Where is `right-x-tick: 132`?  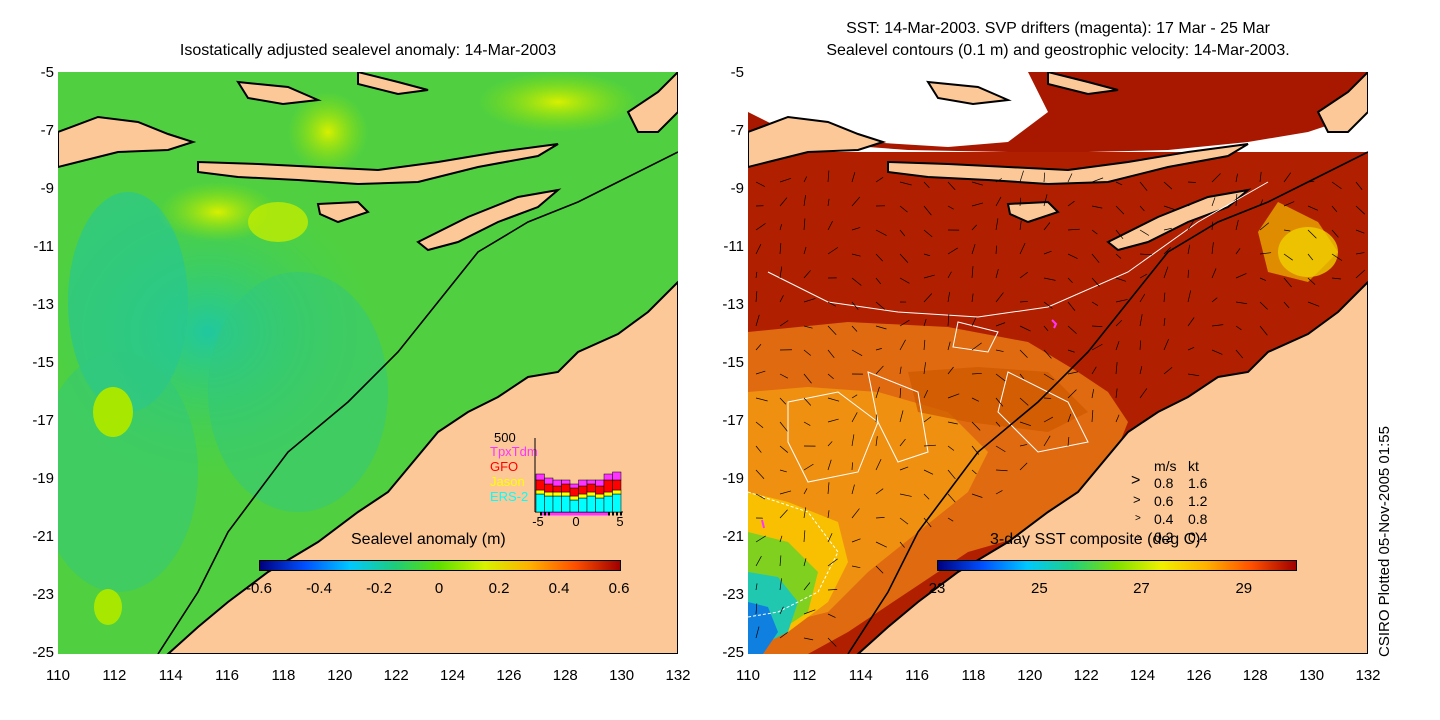 right-x-tick: 132 is located at coordinates (1368, 675).